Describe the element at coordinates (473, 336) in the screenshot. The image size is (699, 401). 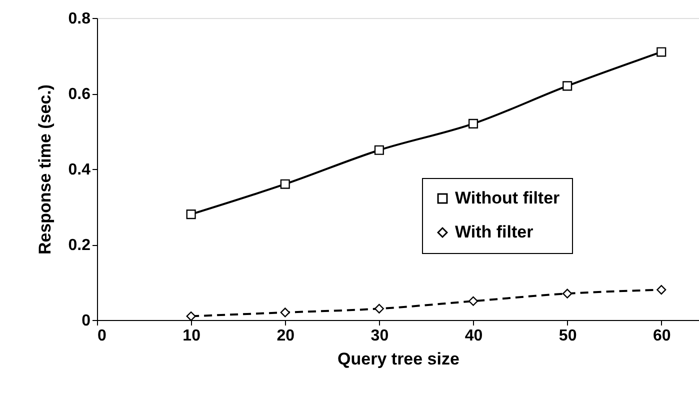
I see `x-tick-label: 40` at that location.